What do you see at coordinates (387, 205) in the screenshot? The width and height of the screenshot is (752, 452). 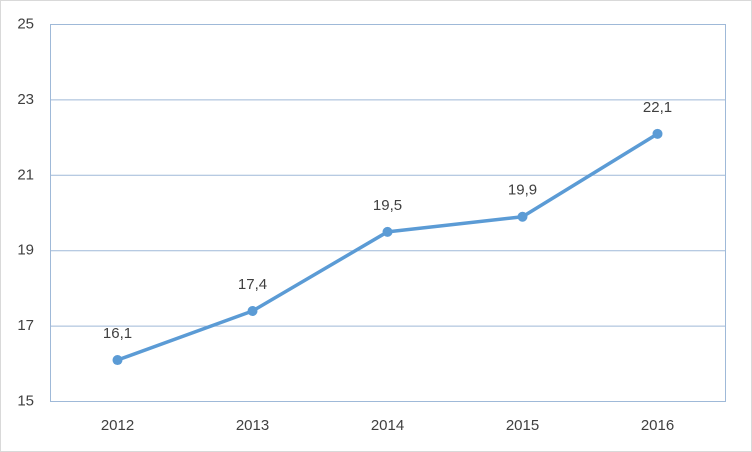 I see `data-label: 19,5` at bounding box center [387, 205].